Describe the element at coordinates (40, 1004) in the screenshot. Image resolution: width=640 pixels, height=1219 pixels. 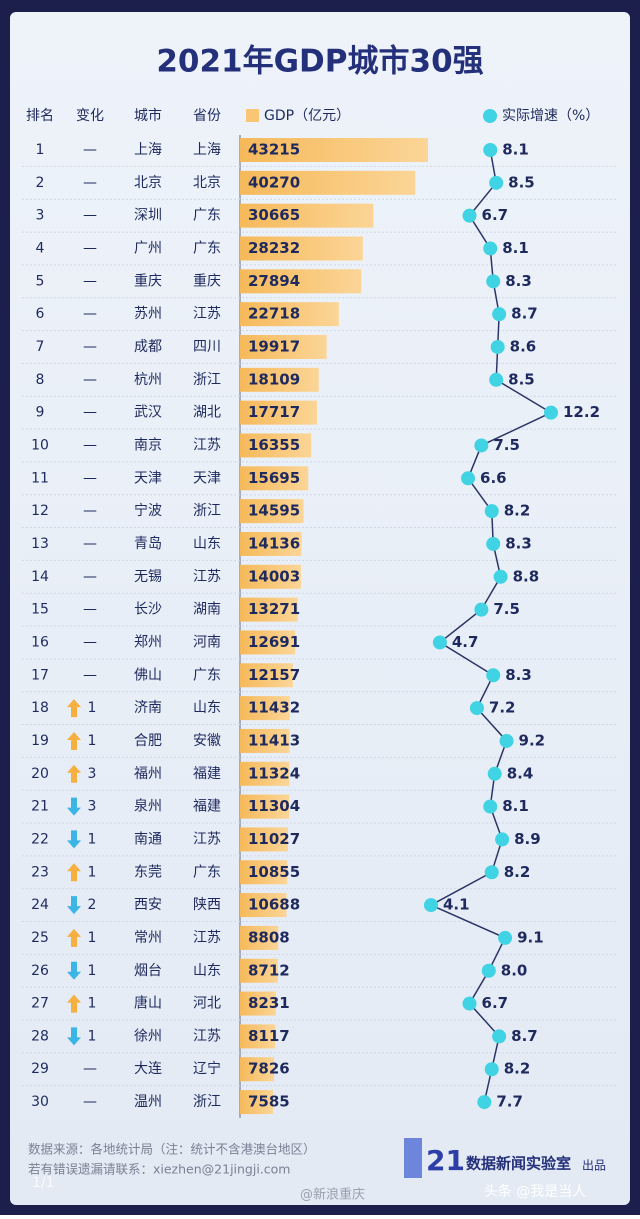
I see `rank: 27` at that location.